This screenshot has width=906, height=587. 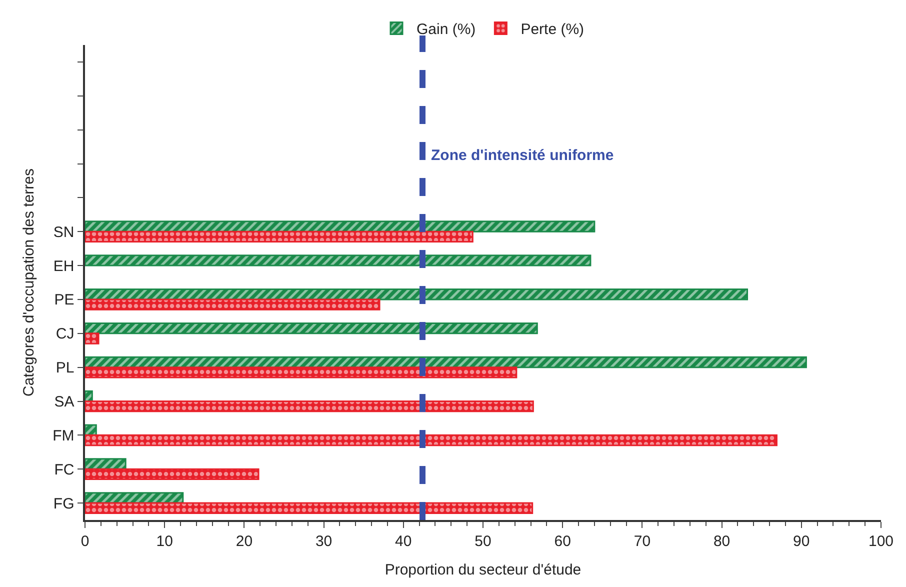 I want to click on x-tick-label: 0, so click(x=85, y=541).